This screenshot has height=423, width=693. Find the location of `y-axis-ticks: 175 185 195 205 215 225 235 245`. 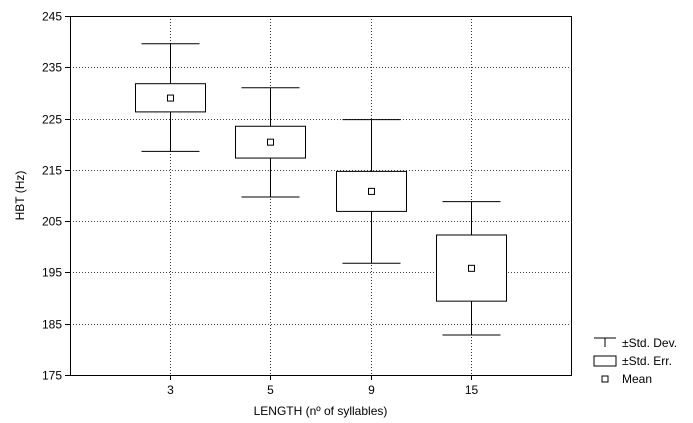

y-axis-ticks: 175 185 195 205 215 225 235 245 is located at coordinates (56, 196).